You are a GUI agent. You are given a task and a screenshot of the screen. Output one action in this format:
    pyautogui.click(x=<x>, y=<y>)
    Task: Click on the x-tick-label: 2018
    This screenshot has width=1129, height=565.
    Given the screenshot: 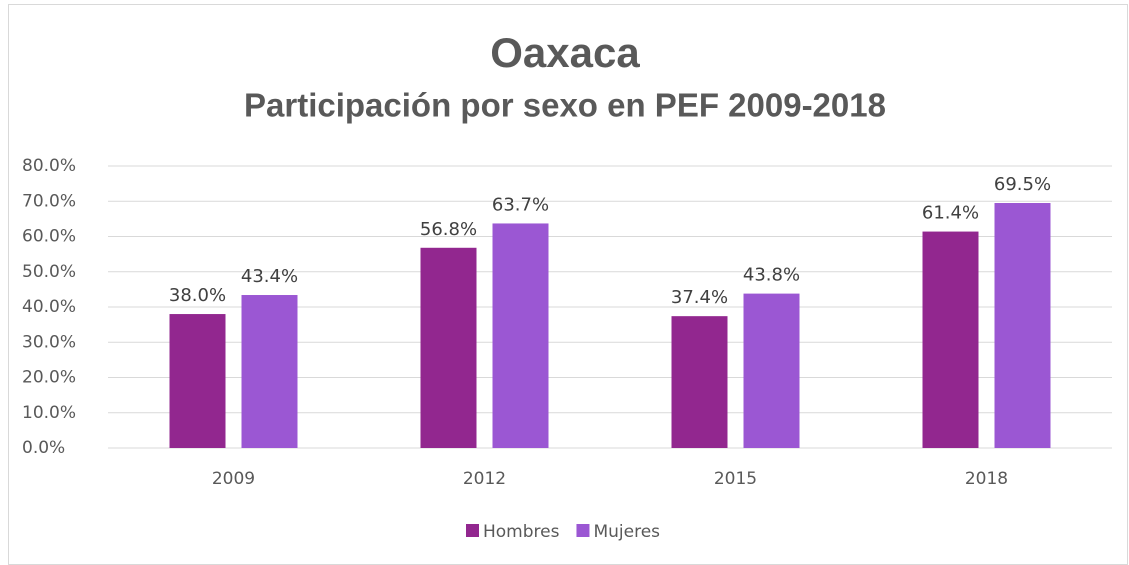 What is the action you would take?
    pyautogui.click(x=986, y=479)
    